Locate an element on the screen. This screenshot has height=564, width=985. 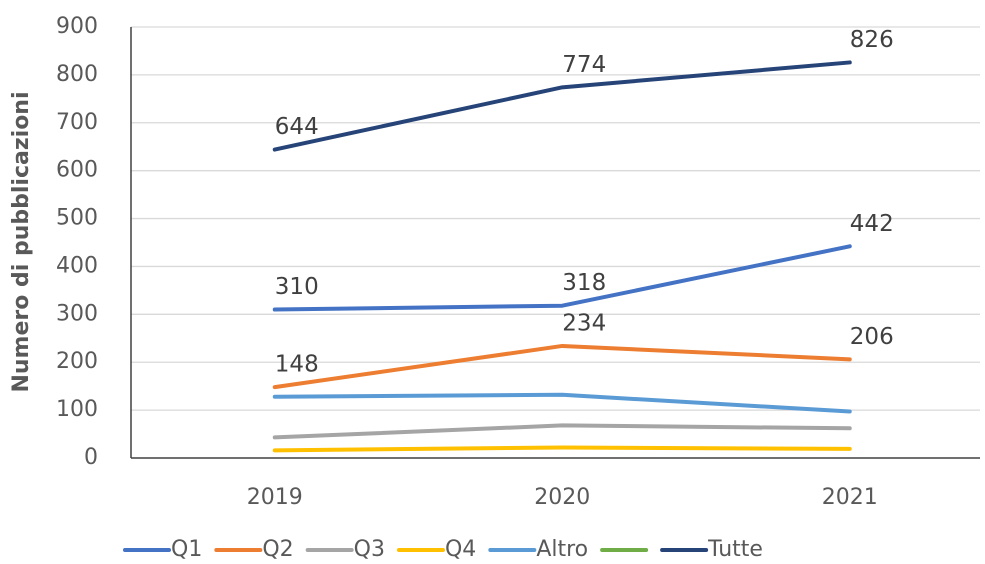
y-tick-label: 100 is located at coordinates (77, 409).